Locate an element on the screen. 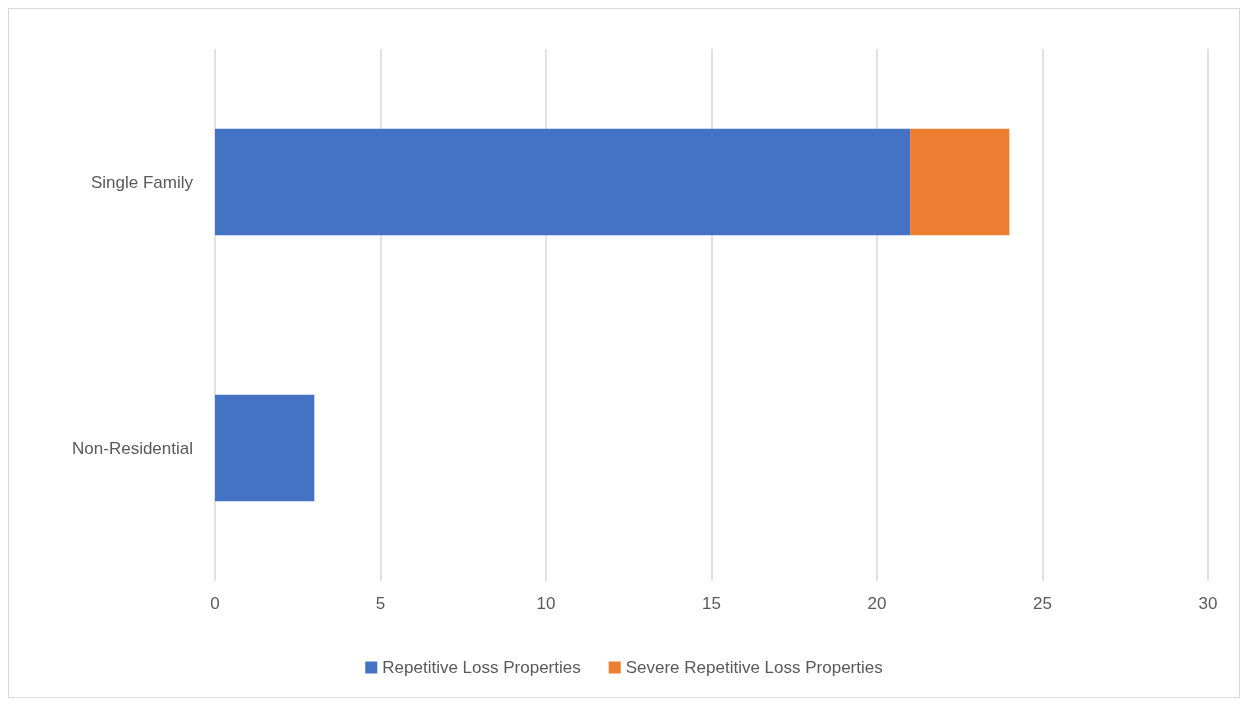 This screenshot has width=1248, height=706. x-tick-label: 15 is located at coordinates (711, 603).